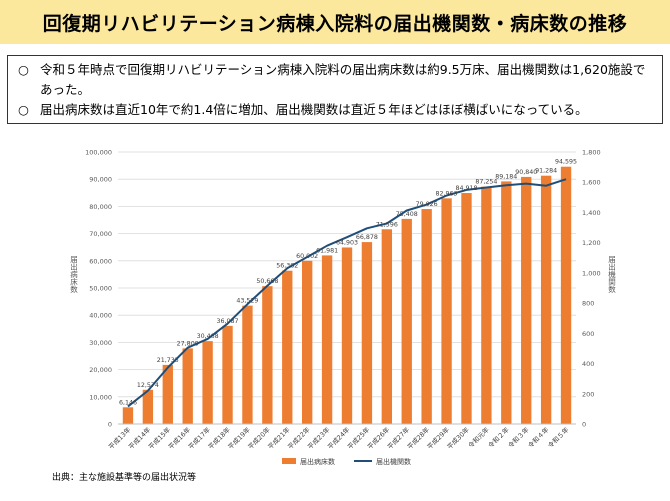  I want to click on bar-data-label: 61,981, so click(327, 250).